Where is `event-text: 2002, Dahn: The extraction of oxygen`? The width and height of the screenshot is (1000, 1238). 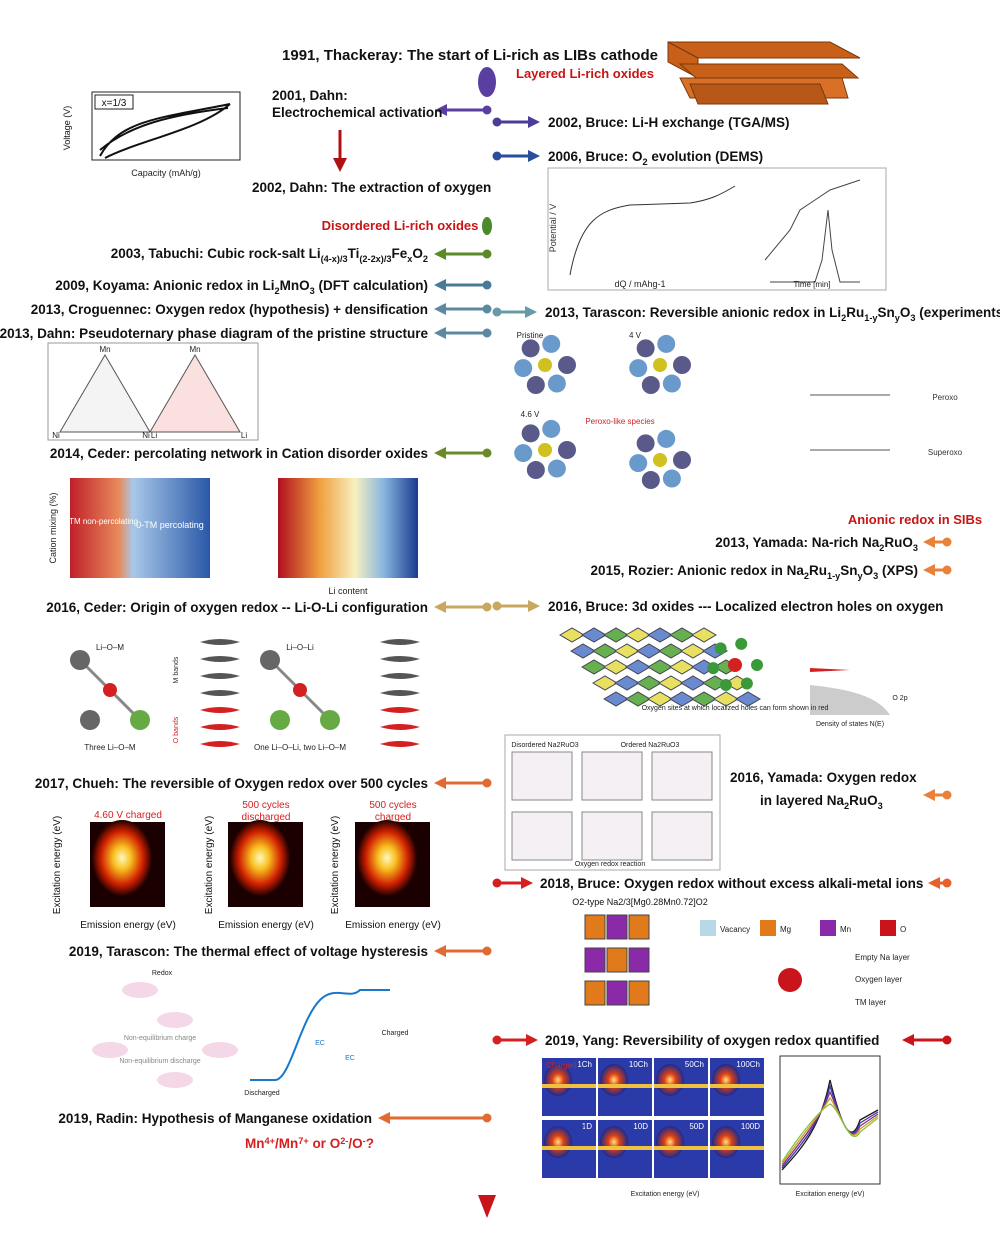
event-text: 2002, Dahn: The extraction of oxygen is located at coordinates (371, 187).